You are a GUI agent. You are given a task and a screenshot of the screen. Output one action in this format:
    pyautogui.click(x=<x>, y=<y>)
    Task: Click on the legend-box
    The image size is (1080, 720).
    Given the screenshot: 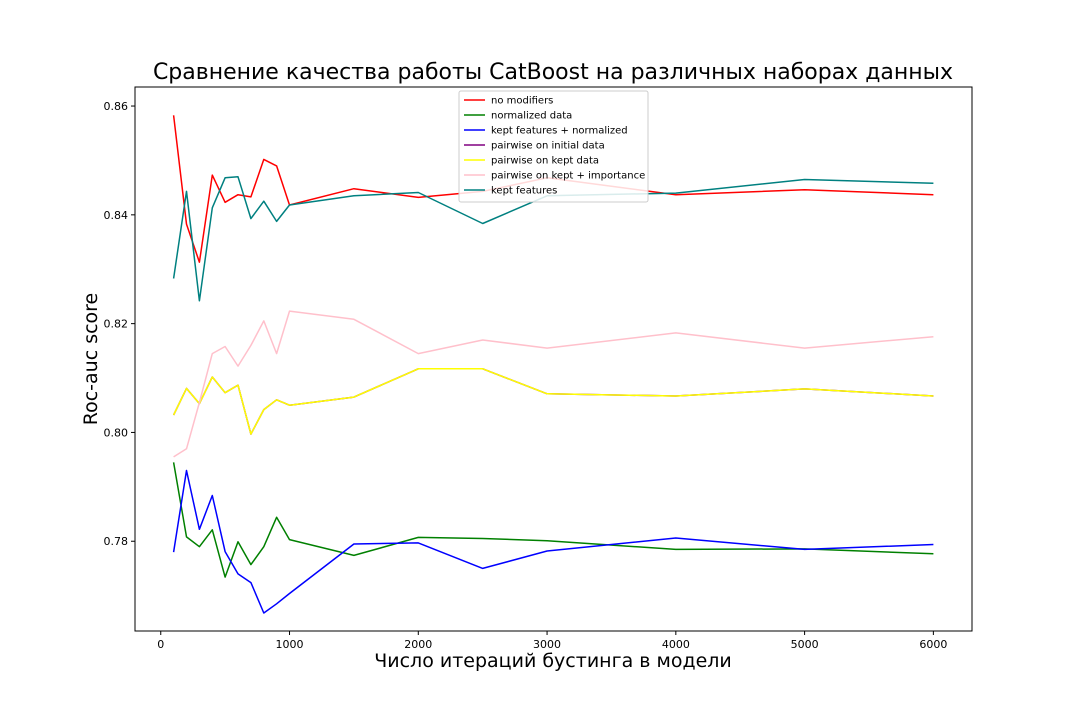 What is the action you would take?
    pyautogui.click(x=553, y=146)
    